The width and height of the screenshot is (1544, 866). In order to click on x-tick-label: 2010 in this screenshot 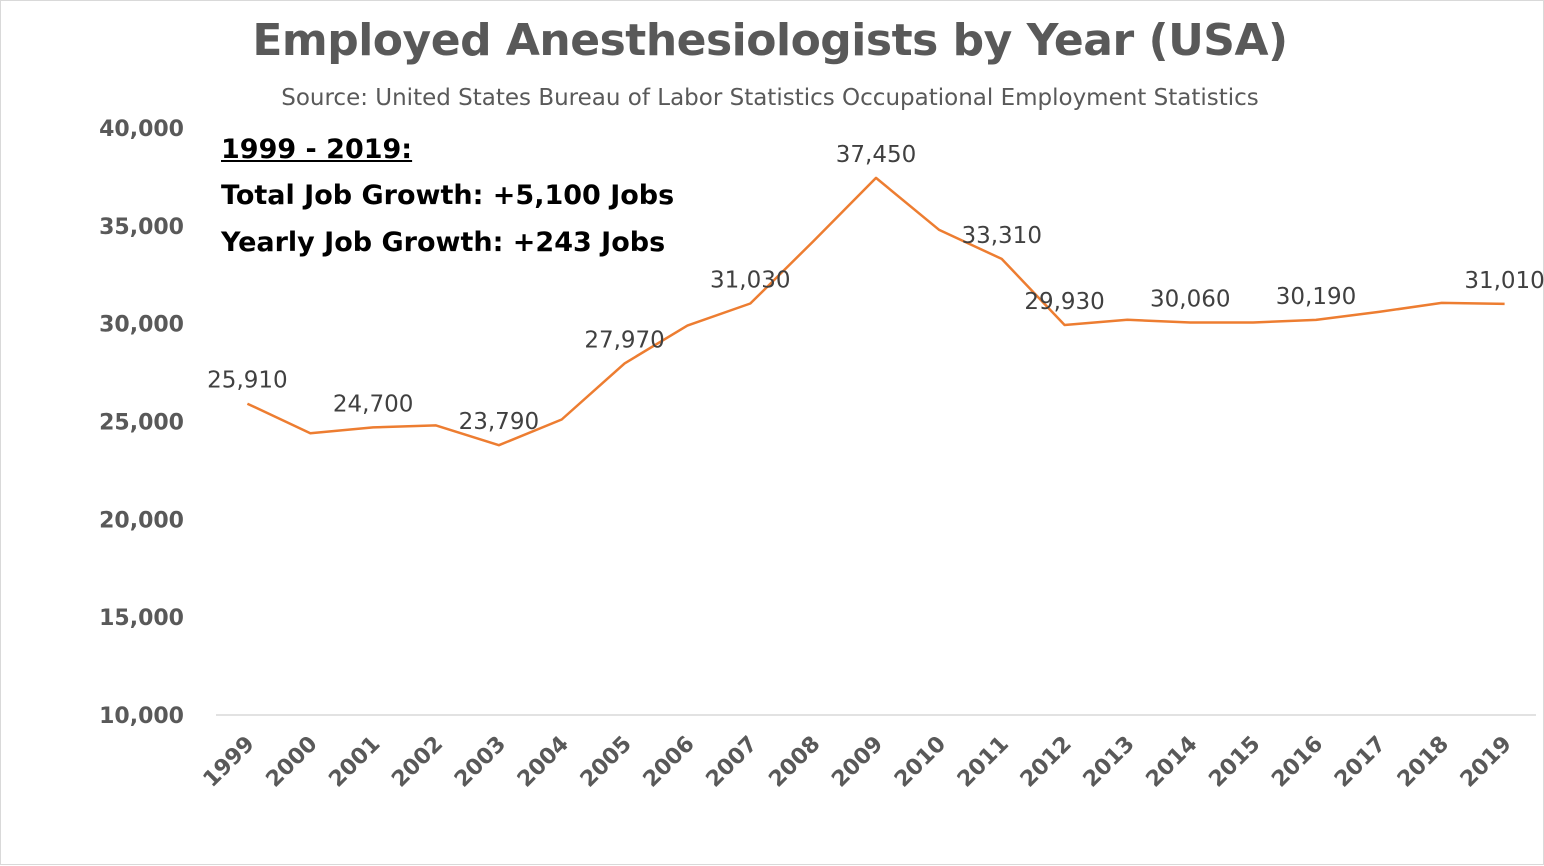, I will do `click(920, 762)`.